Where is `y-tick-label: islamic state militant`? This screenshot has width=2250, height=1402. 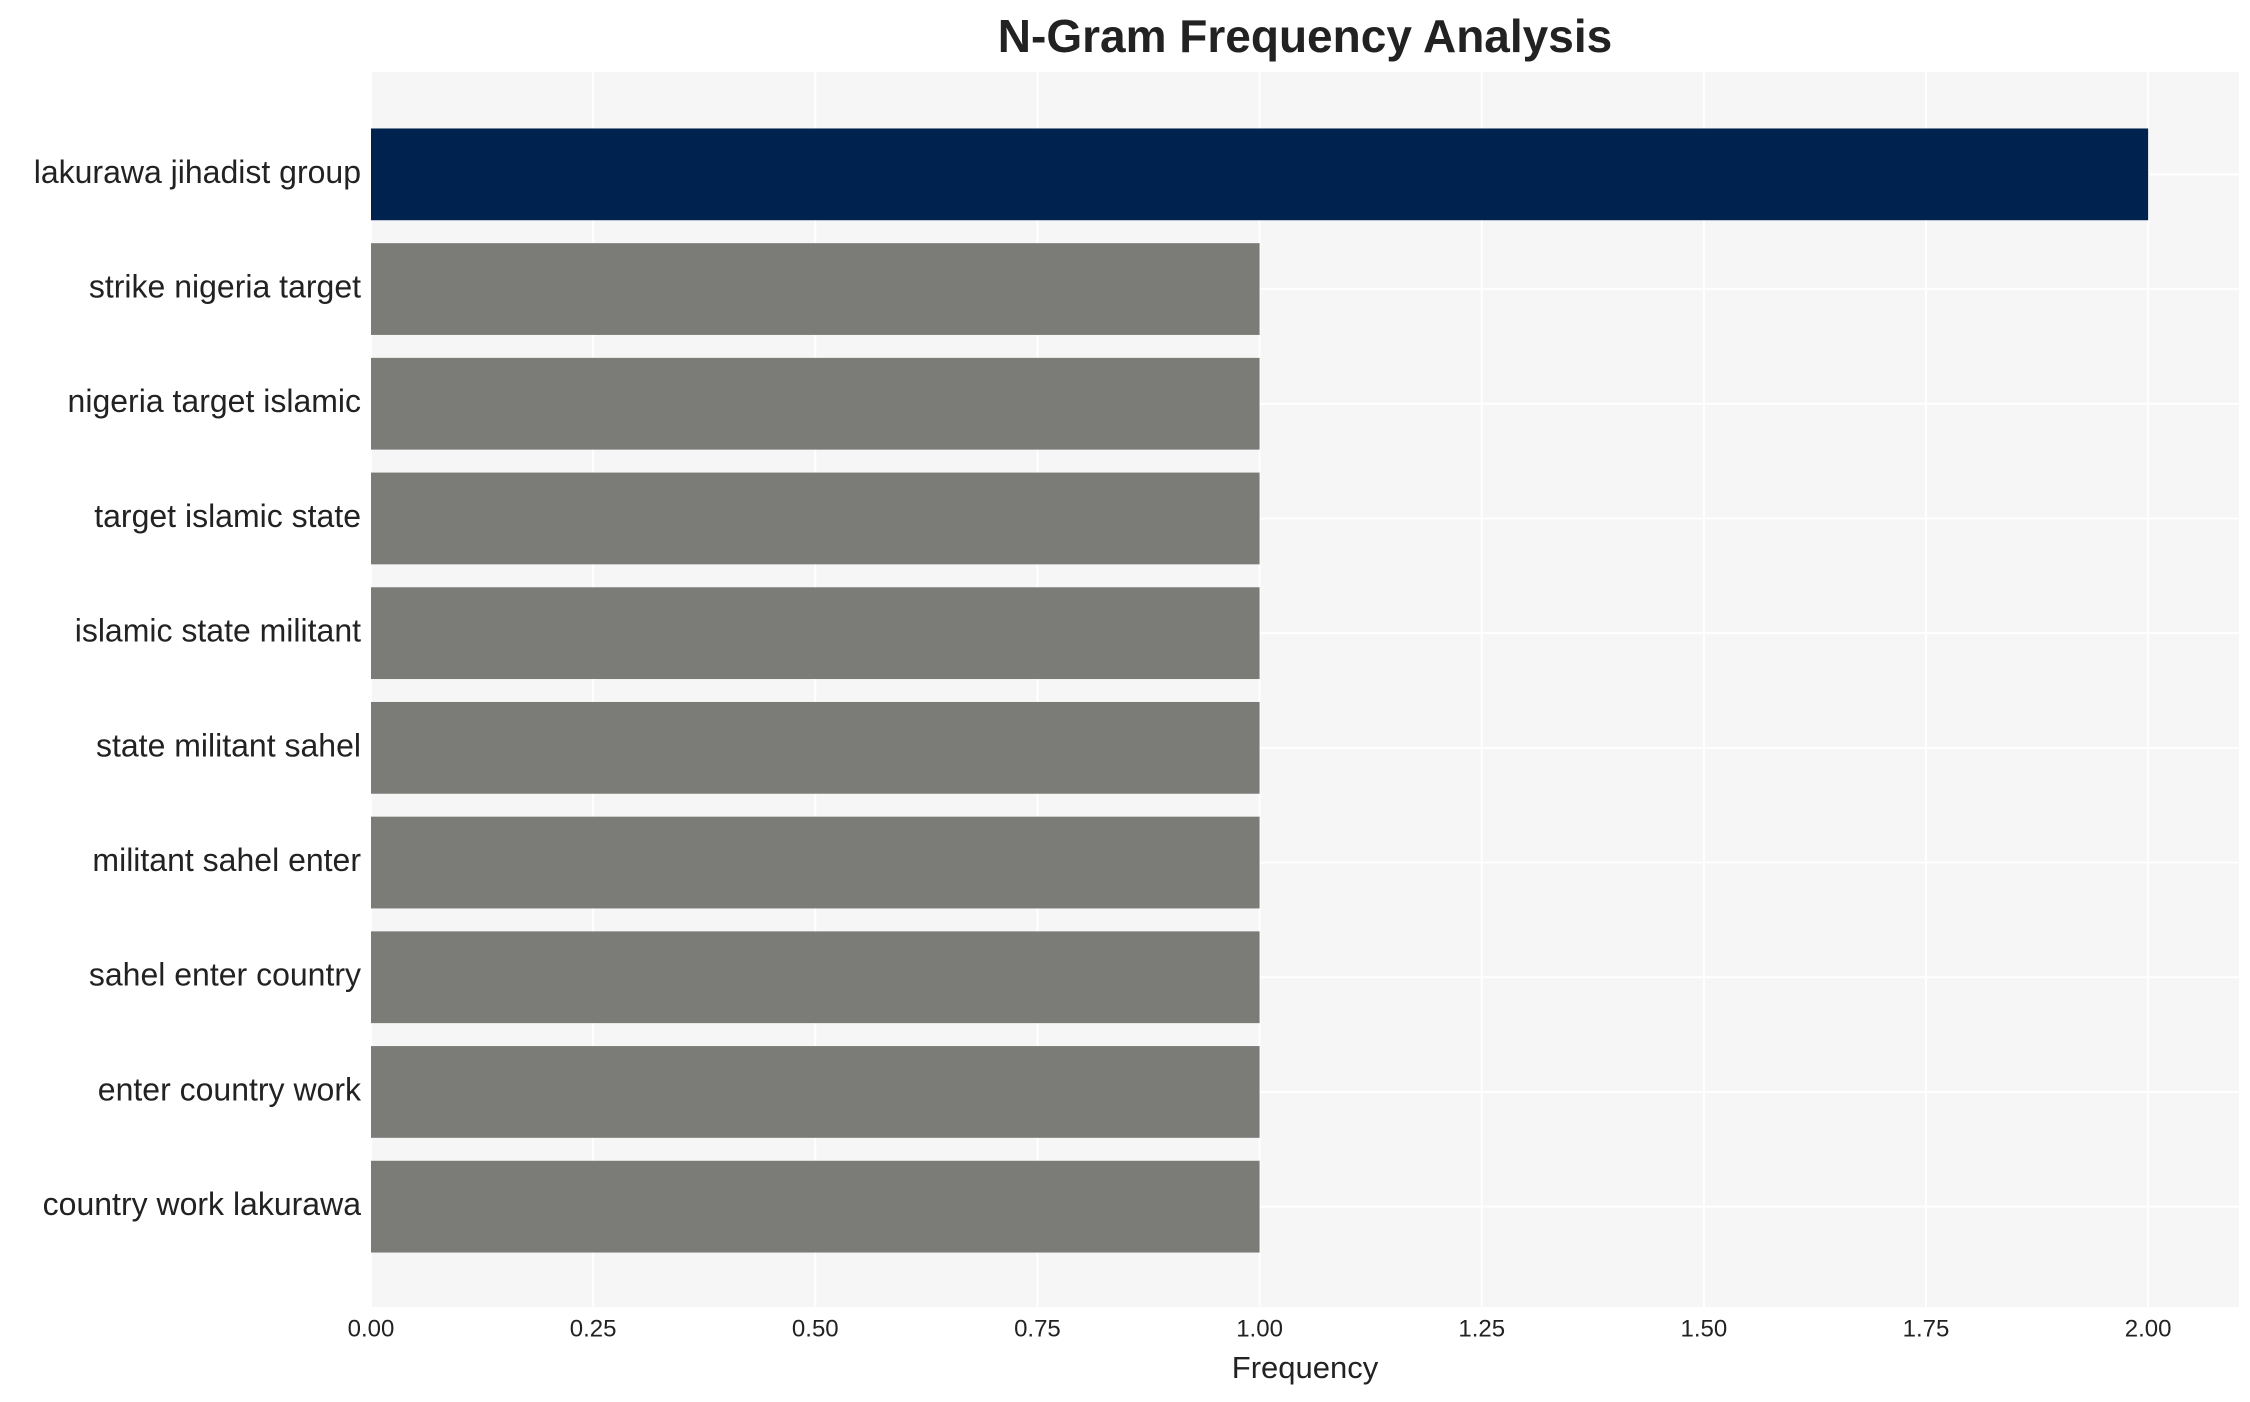
y-tick-label: islamic state militant is located at coordinates (218, 631).